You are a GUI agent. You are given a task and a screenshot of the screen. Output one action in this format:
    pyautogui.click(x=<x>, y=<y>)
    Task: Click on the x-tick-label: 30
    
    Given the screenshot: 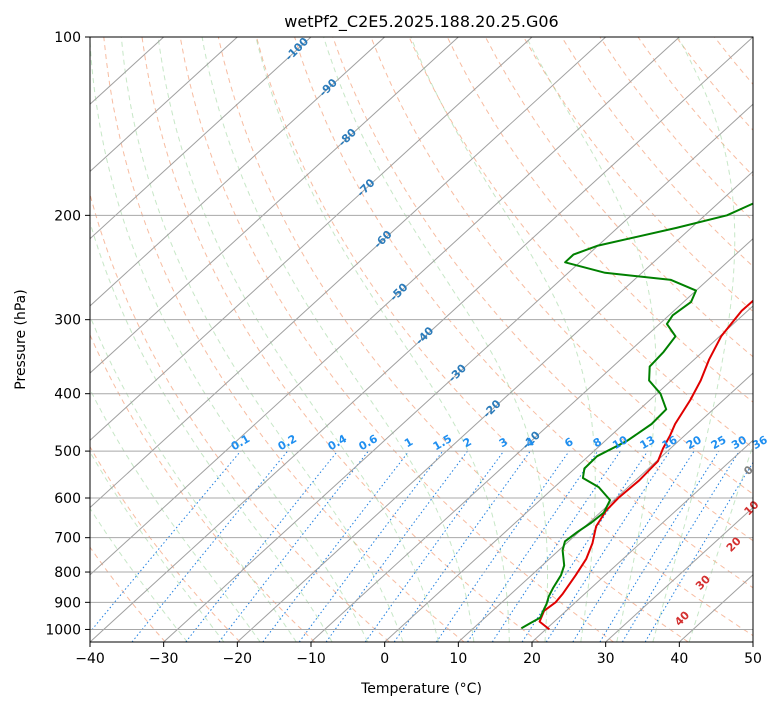 What is the action you would take?
    pyautogui.click(x=606, y=659)
    